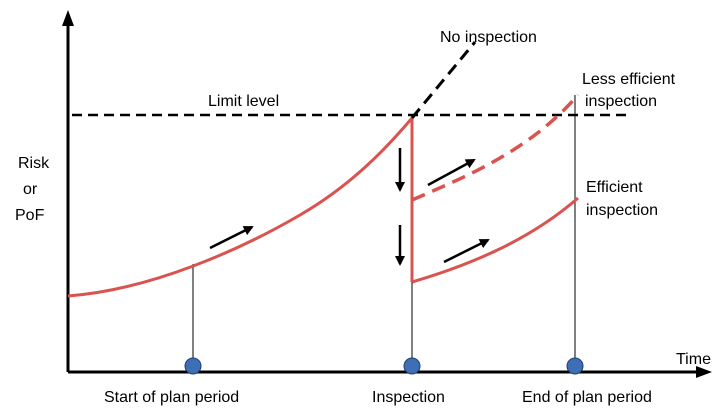  What do you see at coordinates (495, 147) in the screenshot?
I see `less-efficient-curve` at bounding box center [495, 147].